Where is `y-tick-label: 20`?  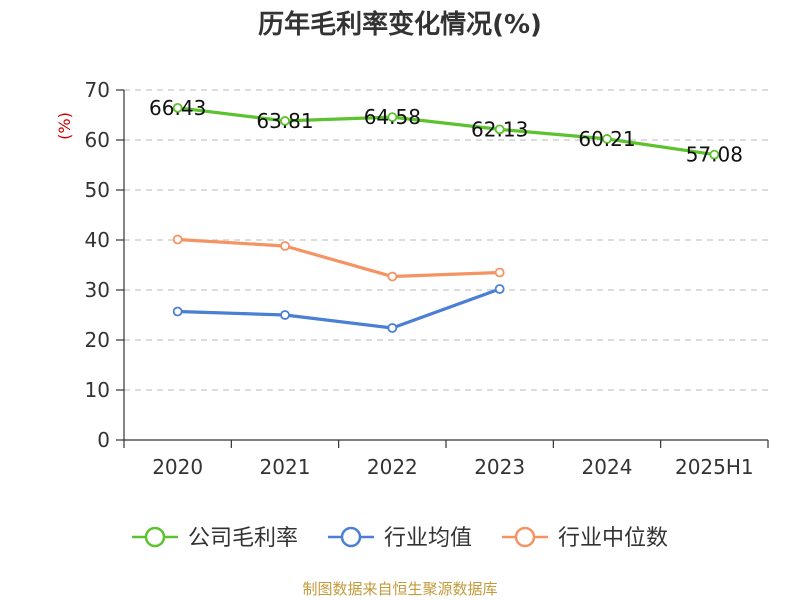
y-tick-label: 20 is located at coordinates (97, 340).